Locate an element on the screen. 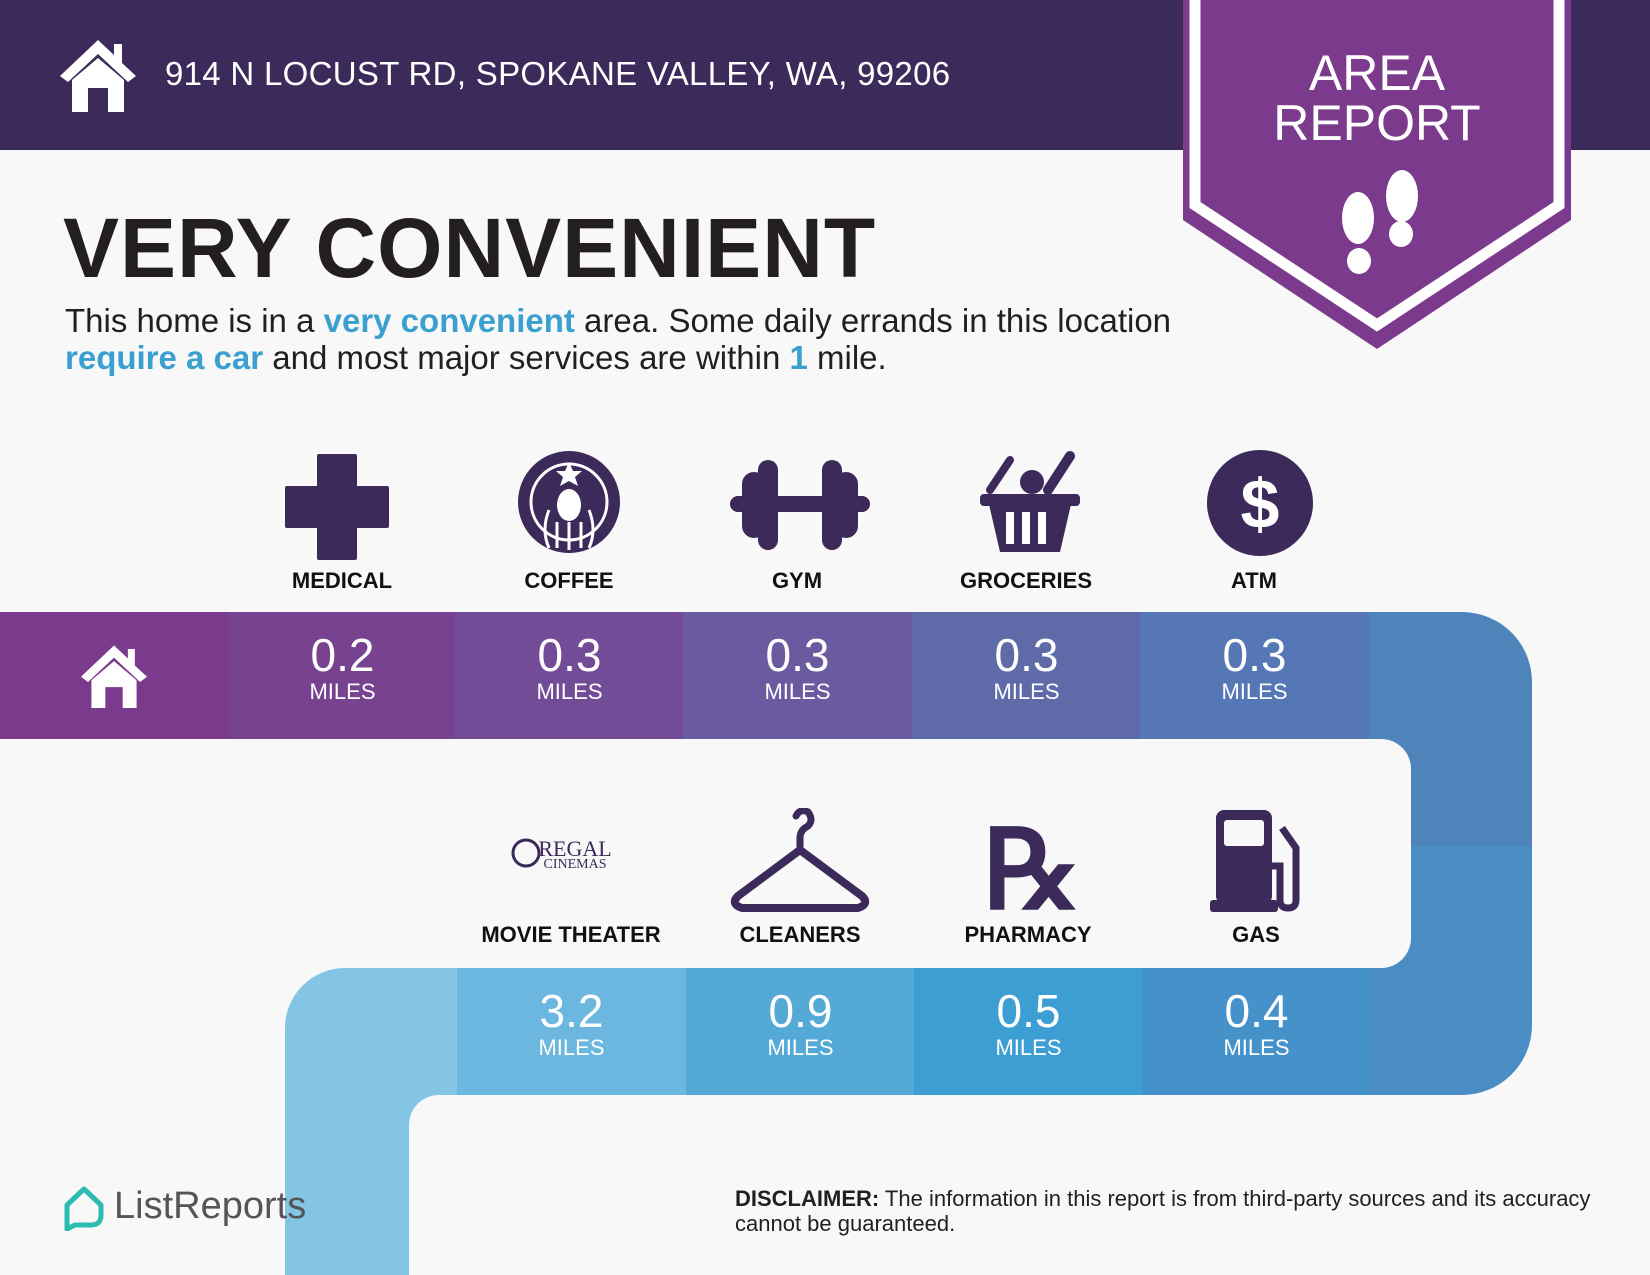 This screenshot has width=1650, height=1275. banner-line2: REPORT is located at coordinates (1377, 123).